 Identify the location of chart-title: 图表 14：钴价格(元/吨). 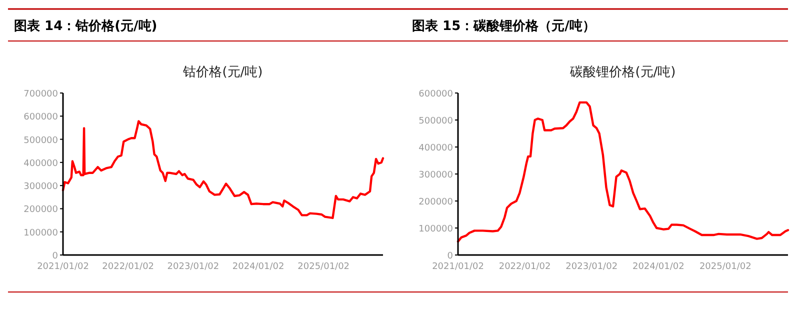
(86, 26).